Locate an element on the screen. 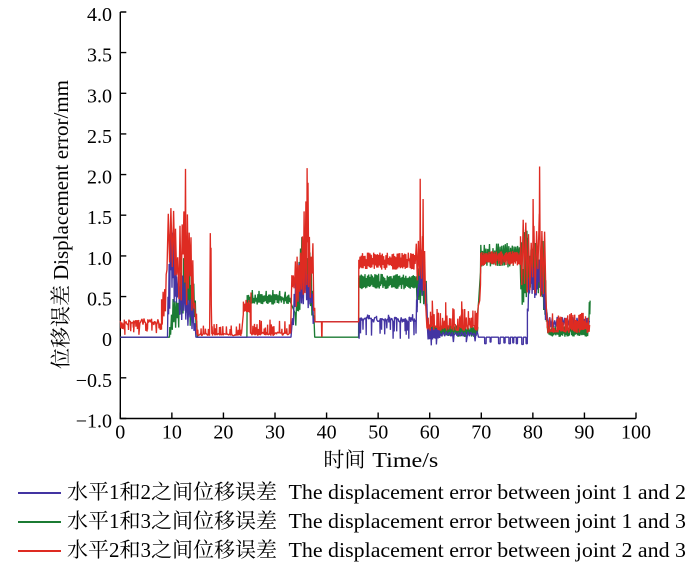 The height and width of the screenshot is (571, 700). svg-text: −1.0 is located at coordinates (94, 422).